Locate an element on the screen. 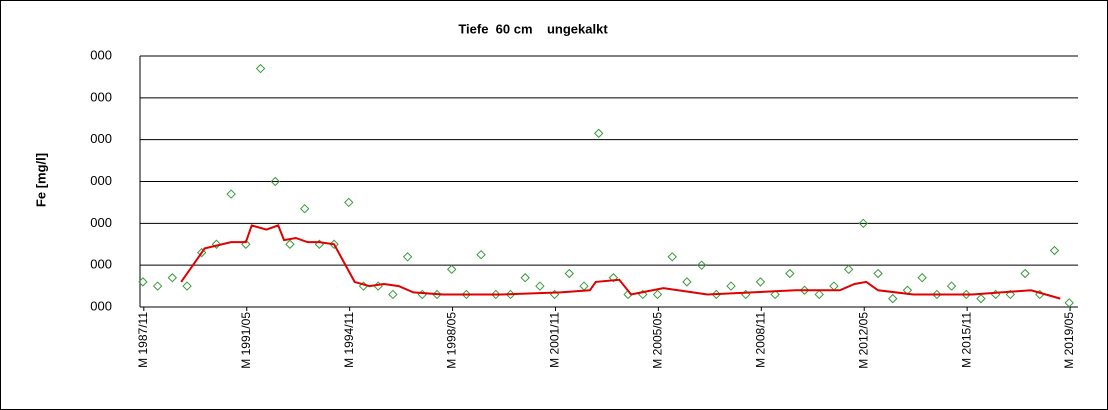 The height and width of the screenshot is (410, 1108). y-axis-label: Fe [mg/l] is located at coordinates (40, 180).